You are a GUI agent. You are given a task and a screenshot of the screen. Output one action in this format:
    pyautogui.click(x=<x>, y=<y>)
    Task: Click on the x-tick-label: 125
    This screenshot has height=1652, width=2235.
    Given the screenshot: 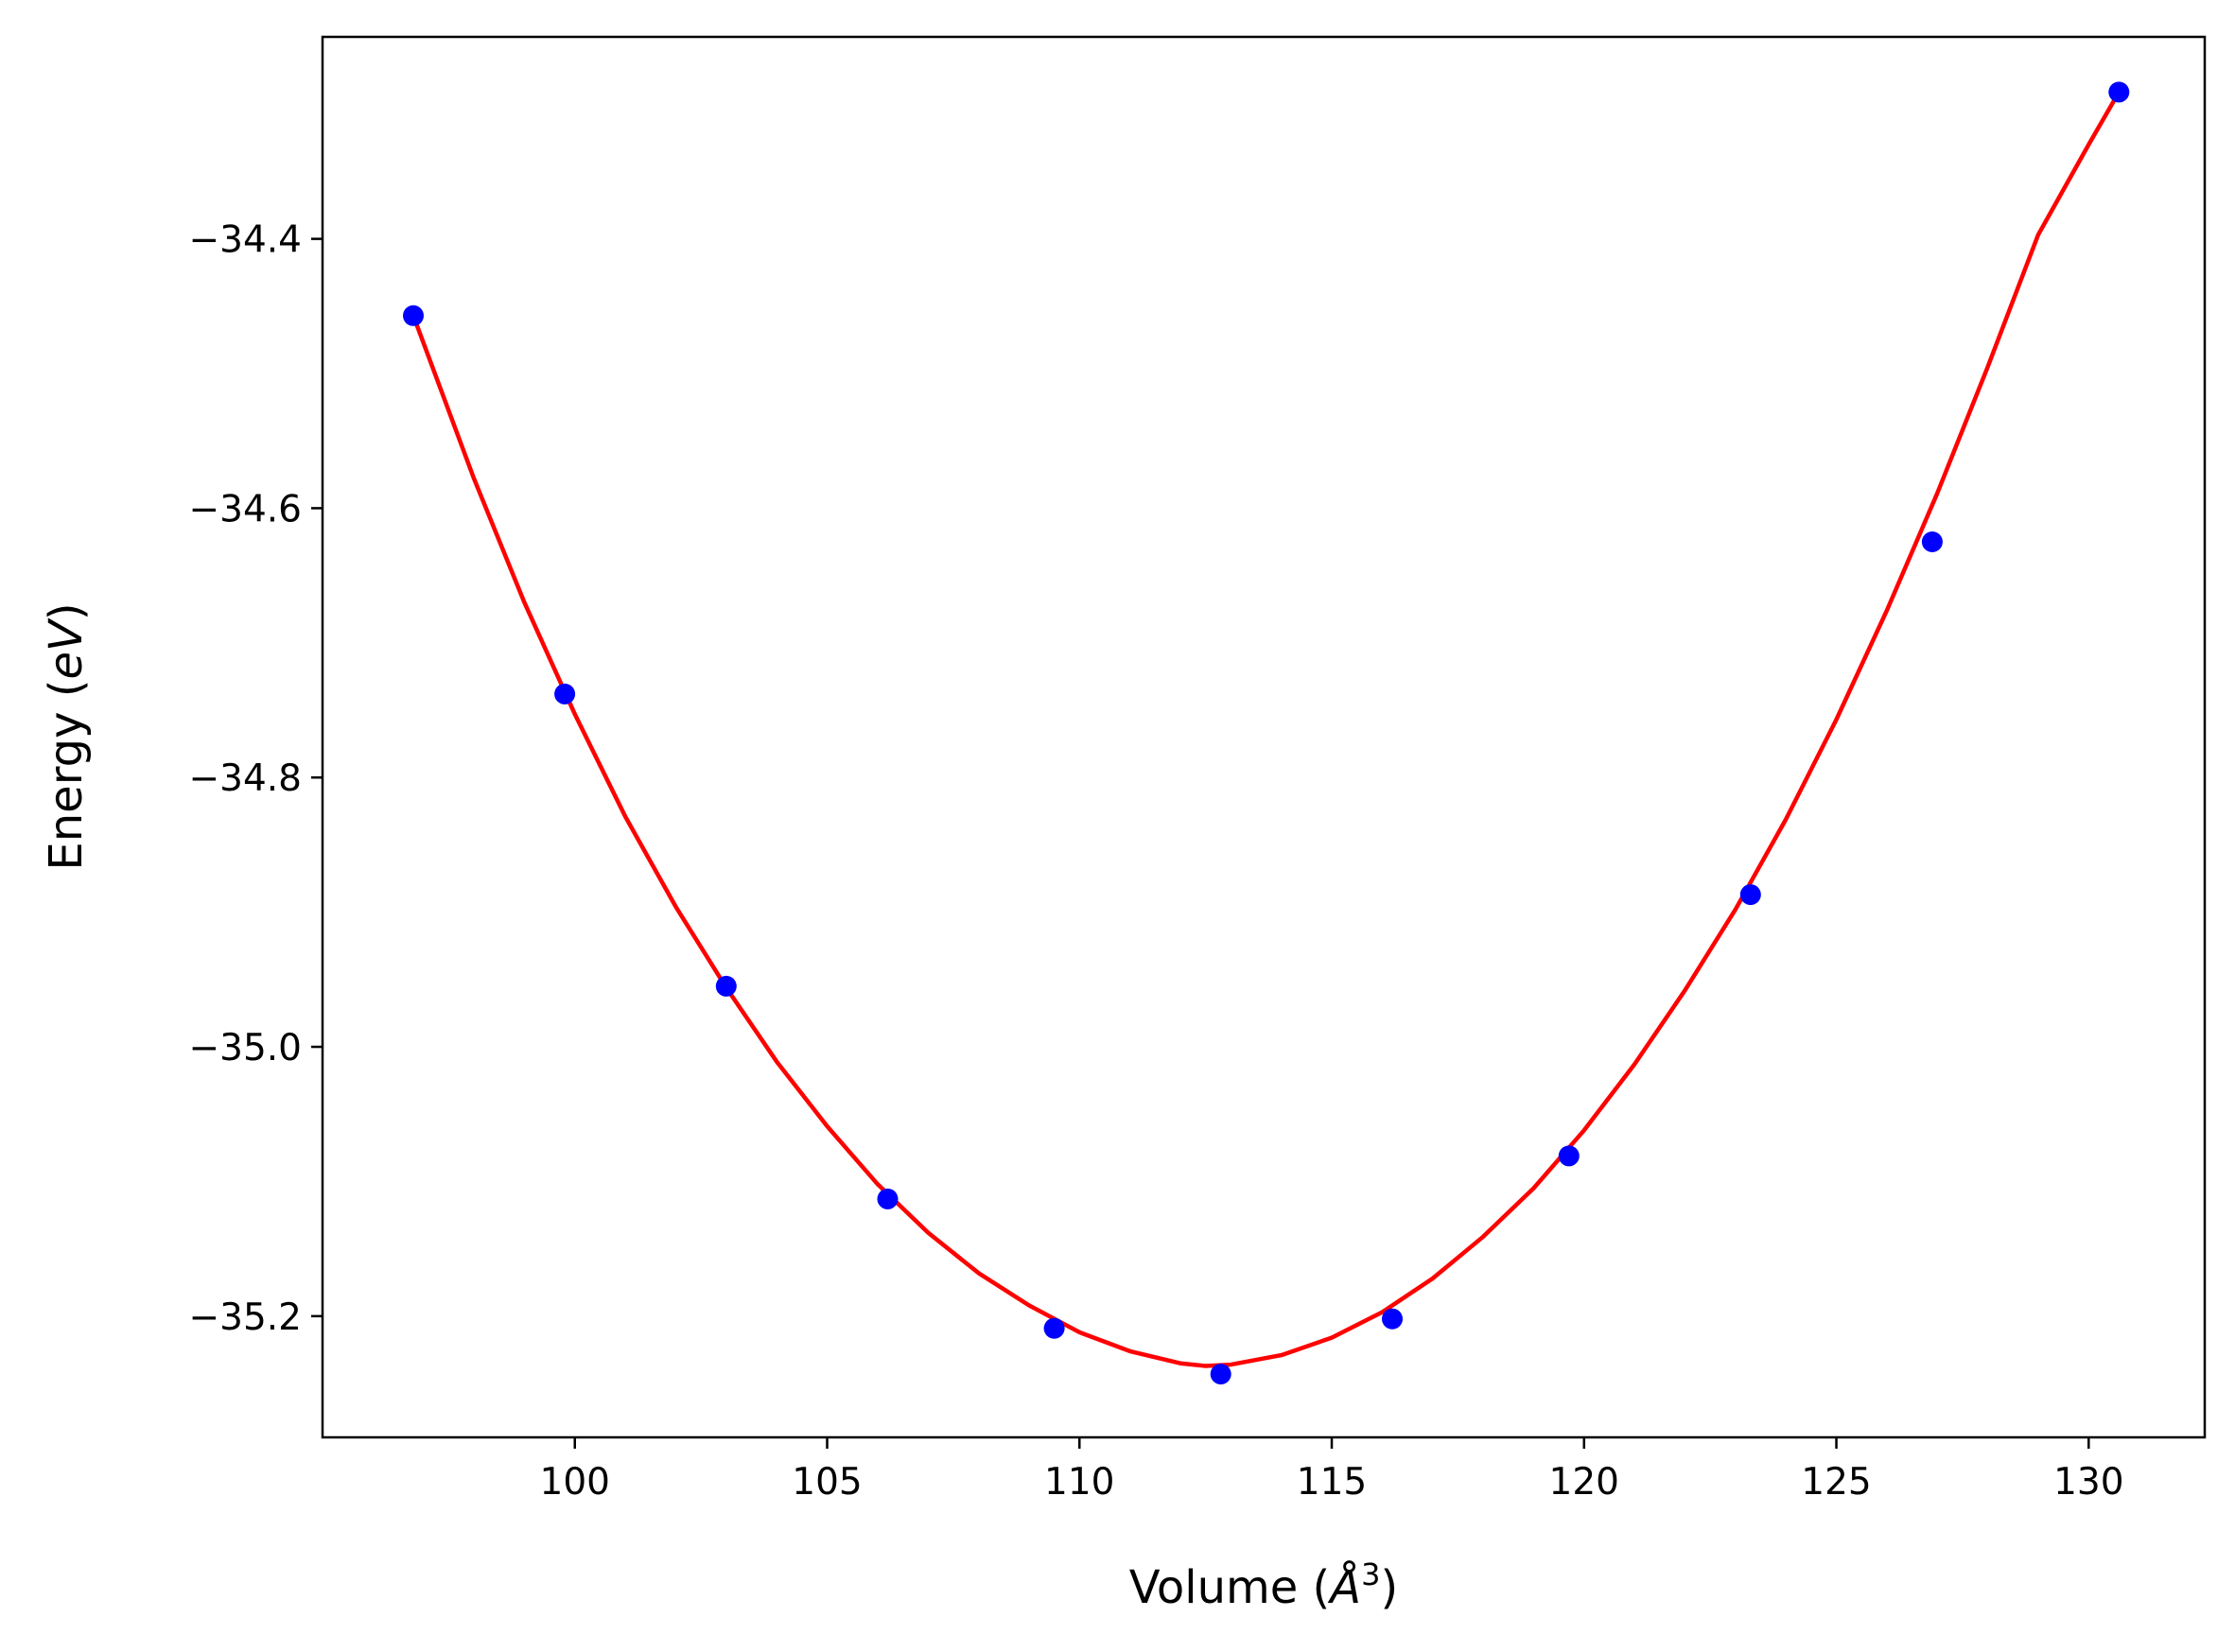 What is the action you would take?
    pyautogui.click(x=1836, y=1483)
    